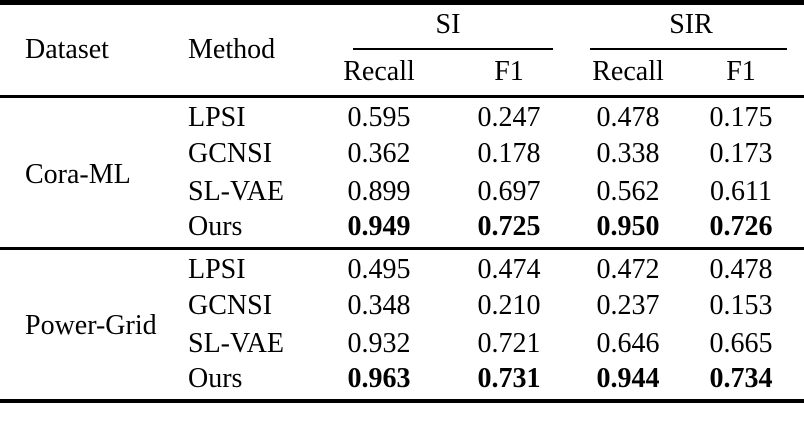 This screenshot has width=804, height=422. Describe the element at coordinates (379, 378) in the screenshot. I see `cell-si-recall: 0.963` at that location.